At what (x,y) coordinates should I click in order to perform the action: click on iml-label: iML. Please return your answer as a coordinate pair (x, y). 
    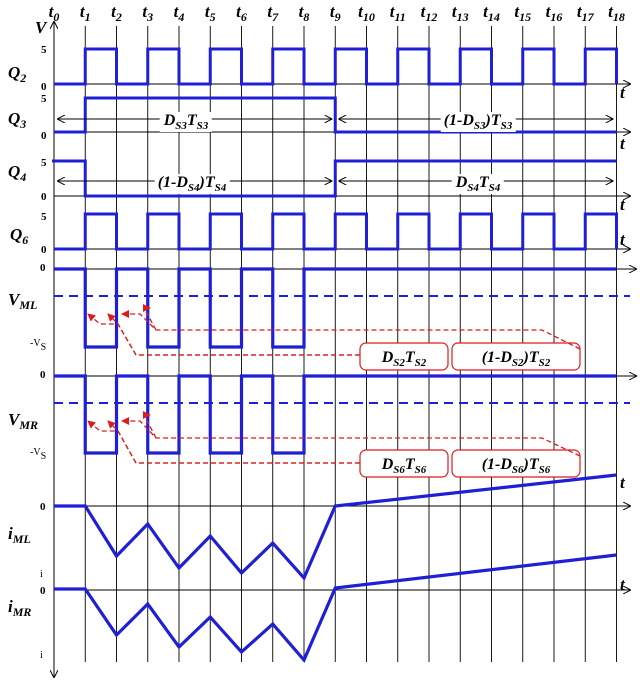
    Looking at the image, I should click on (19, 535).